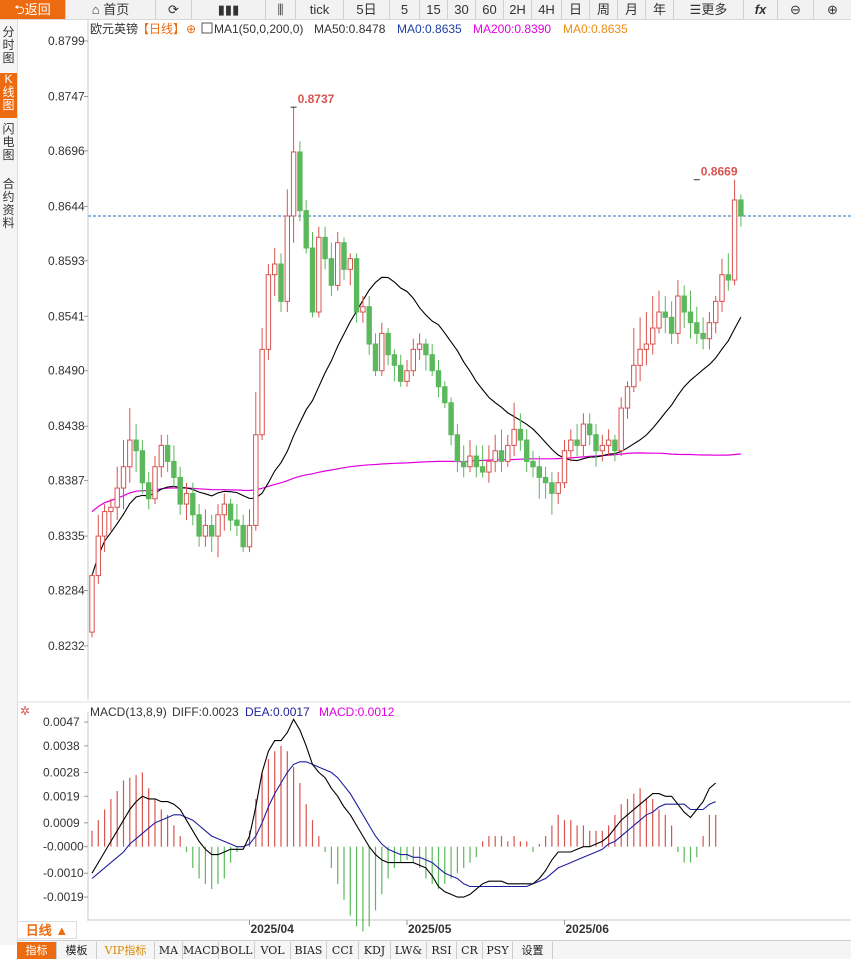 The height and width of the screenshot is (966, 851). Describe the element at coordinates (490, 9) in the screenshot. I see `m60-button: 60` at that location.